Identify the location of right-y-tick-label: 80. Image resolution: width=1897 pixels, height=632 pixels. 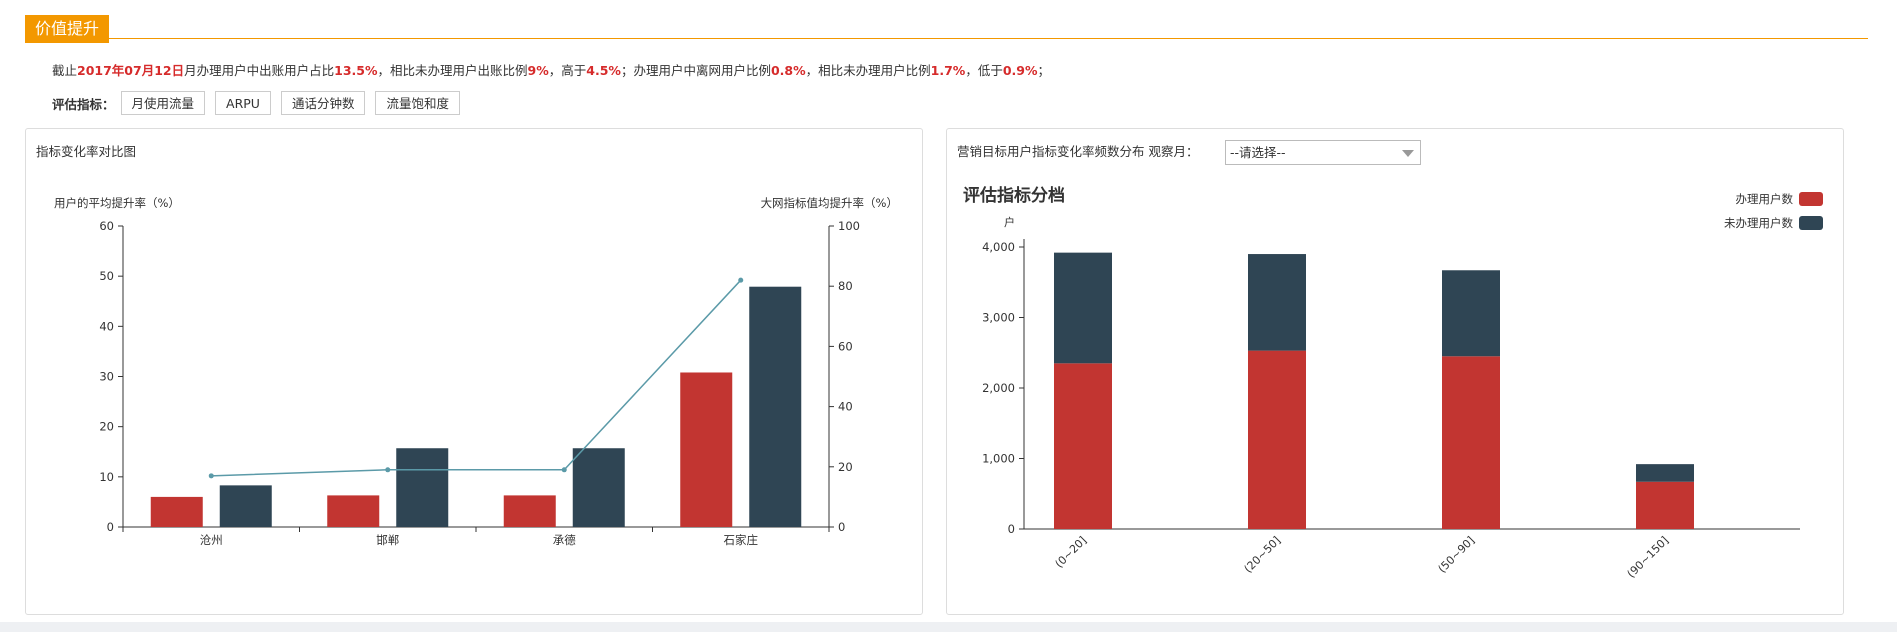
(845, 286).